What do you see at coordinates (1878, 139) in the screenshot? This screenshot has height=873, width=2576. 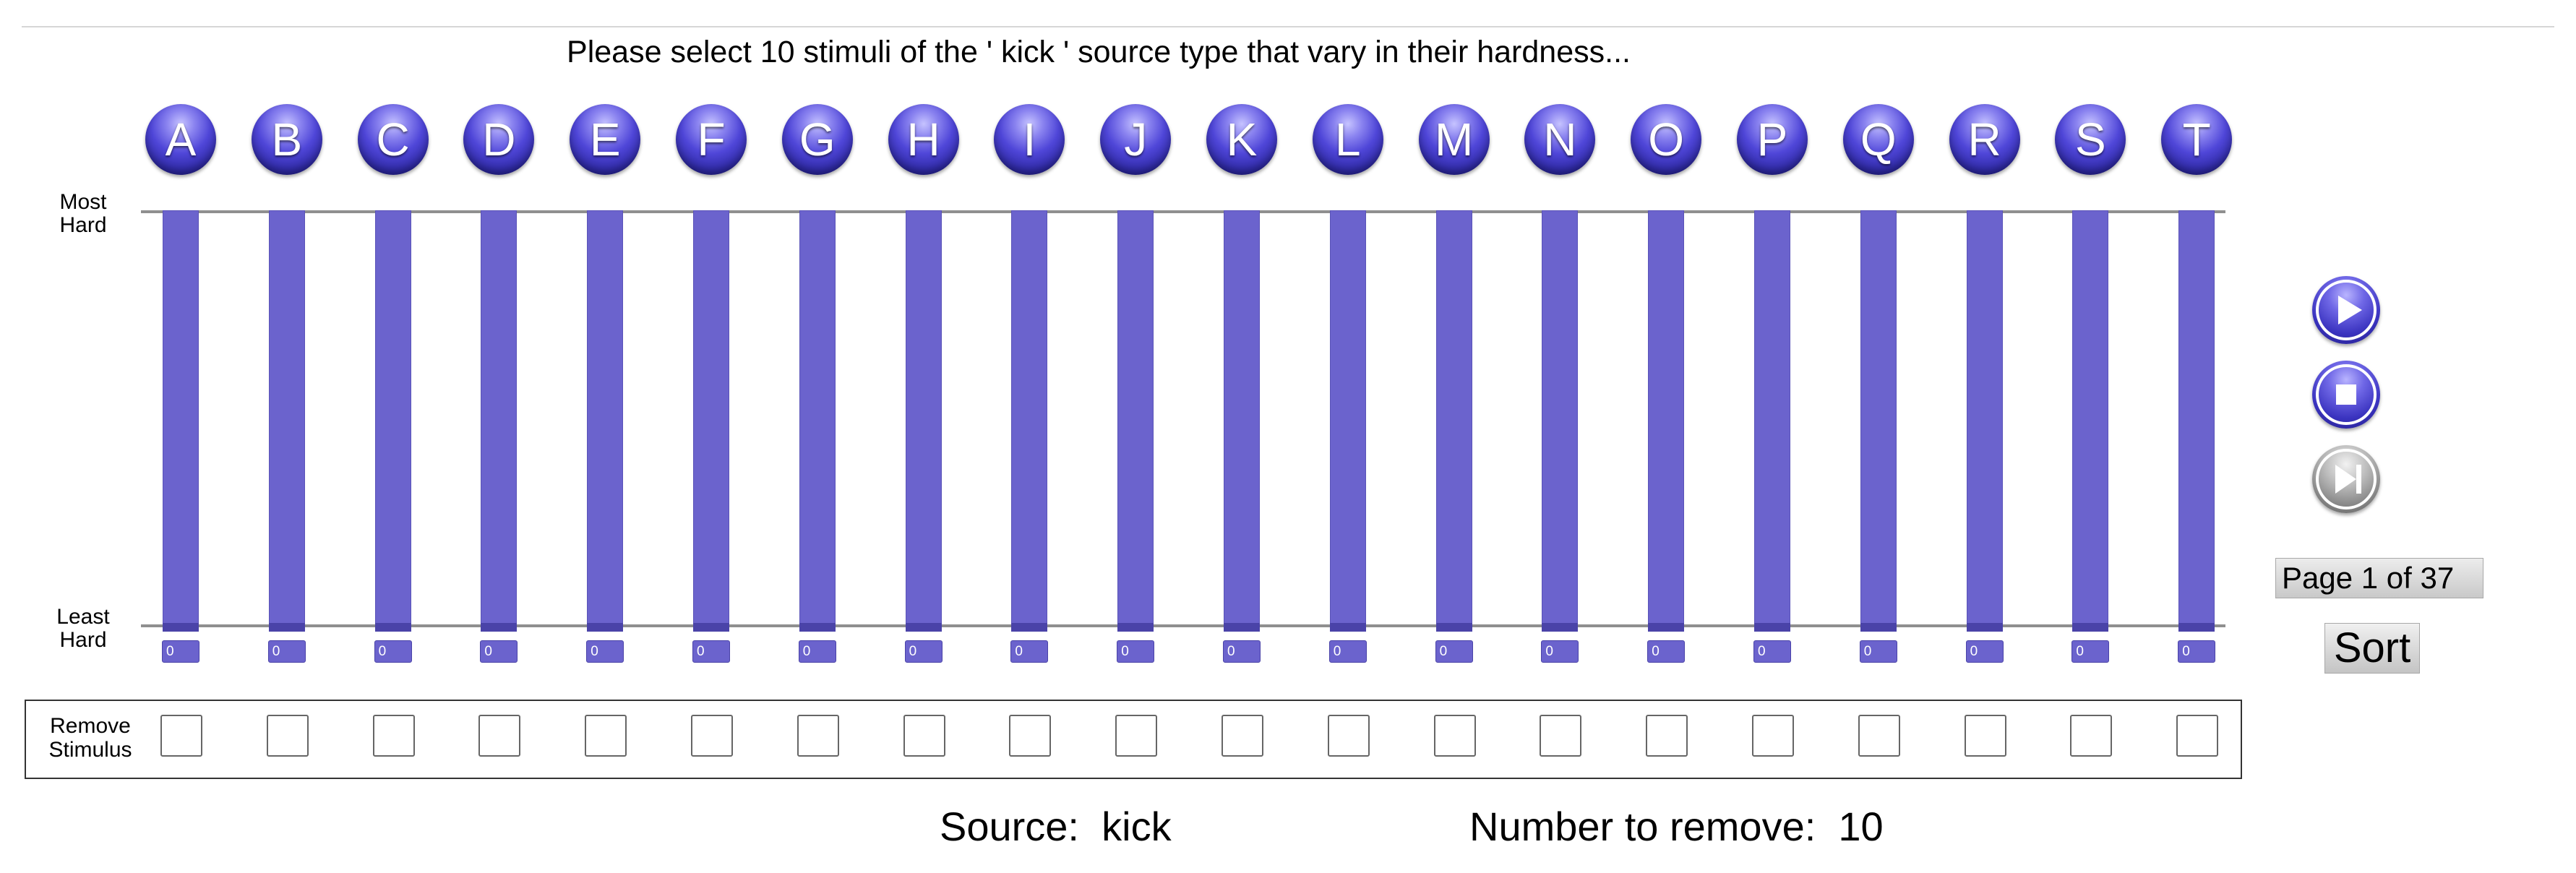 I see `stimulus-q-play-button: Q` at bounding box center [1878, 139].